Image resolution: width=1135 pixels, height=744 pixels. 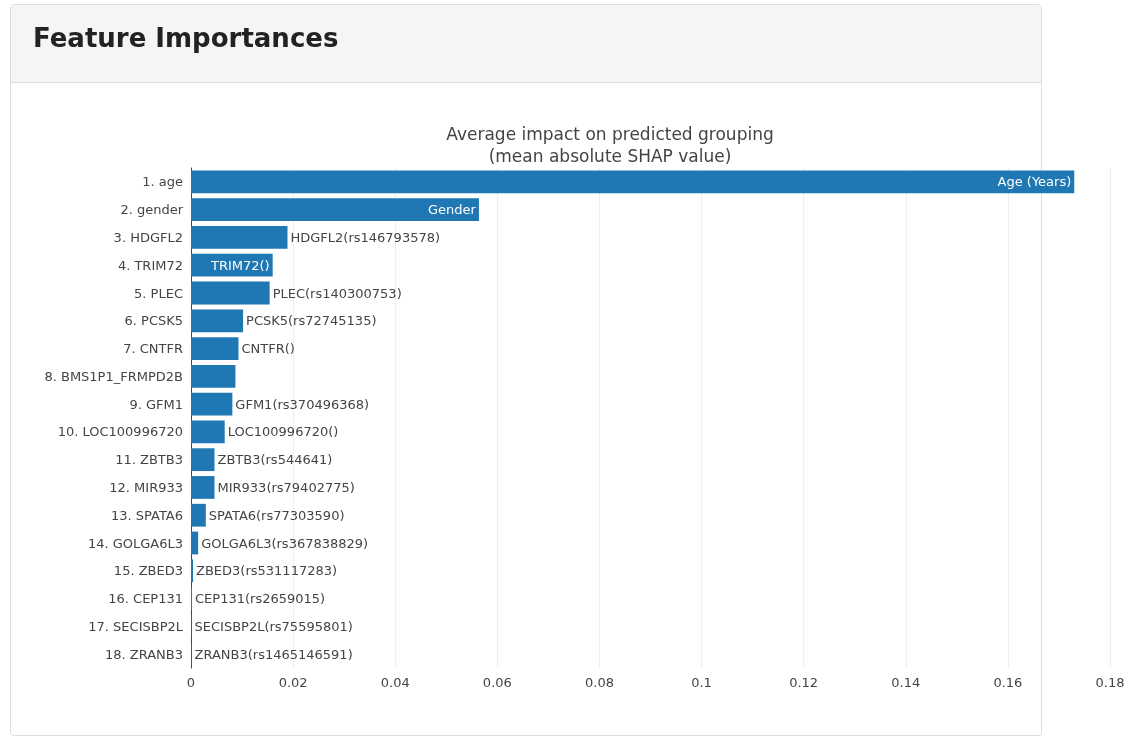 What do you see at coordinates (162, 182) in the screenshot?
I see `y-tick-label: 1. age` at bounding box center [162, 182].